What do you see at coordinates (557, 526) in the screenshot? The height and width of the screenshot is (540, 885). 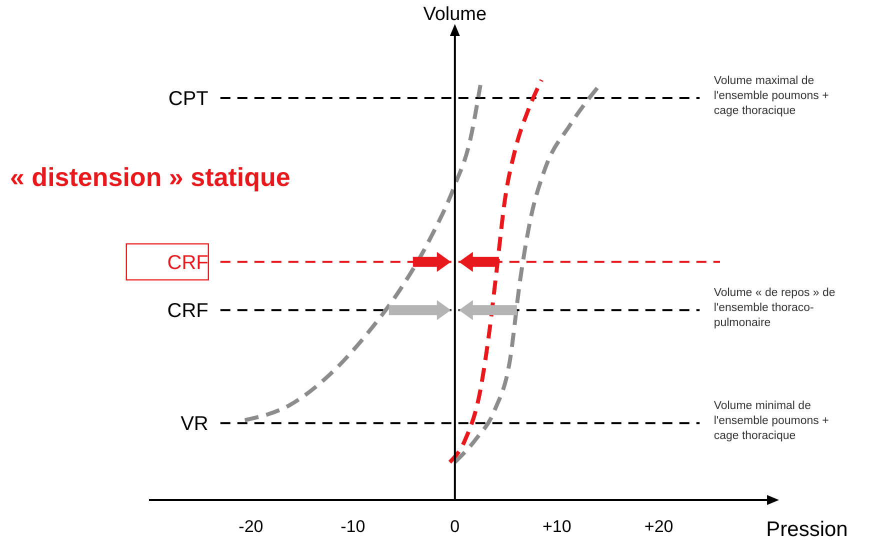 I see `x-tick-label: +10` at bounding box center [557, 526].